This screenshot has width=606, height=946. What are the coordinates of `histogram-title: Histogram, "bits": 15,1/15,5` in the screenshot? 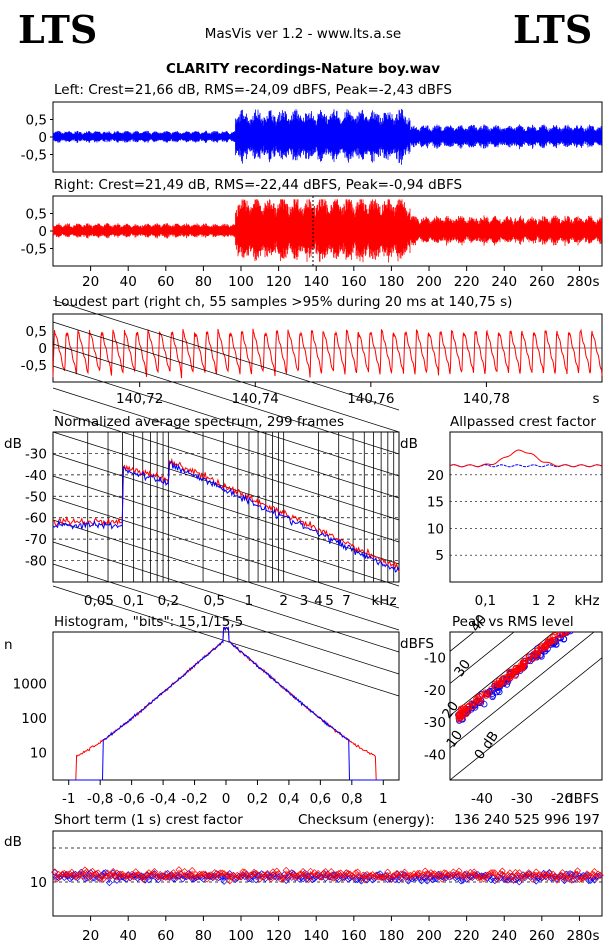 It's located at (149, 622).